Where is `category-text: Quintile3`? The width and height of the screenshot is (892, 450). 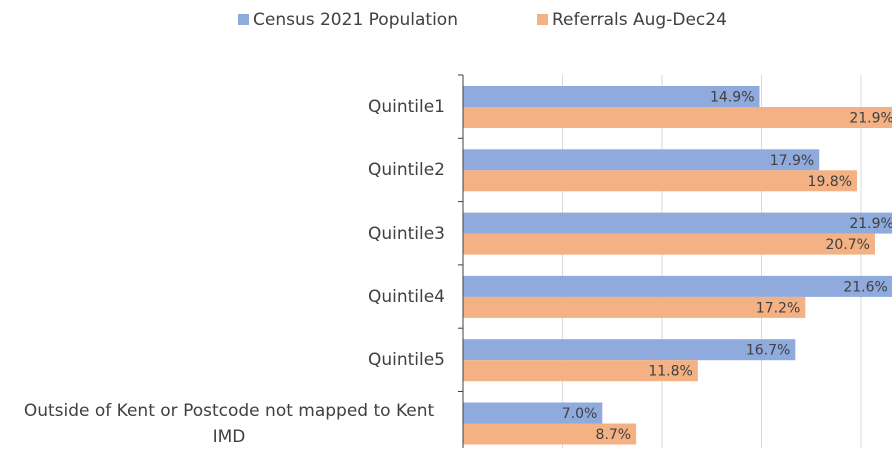 category-text: Quintile3 is located at coordinates (406, 233).